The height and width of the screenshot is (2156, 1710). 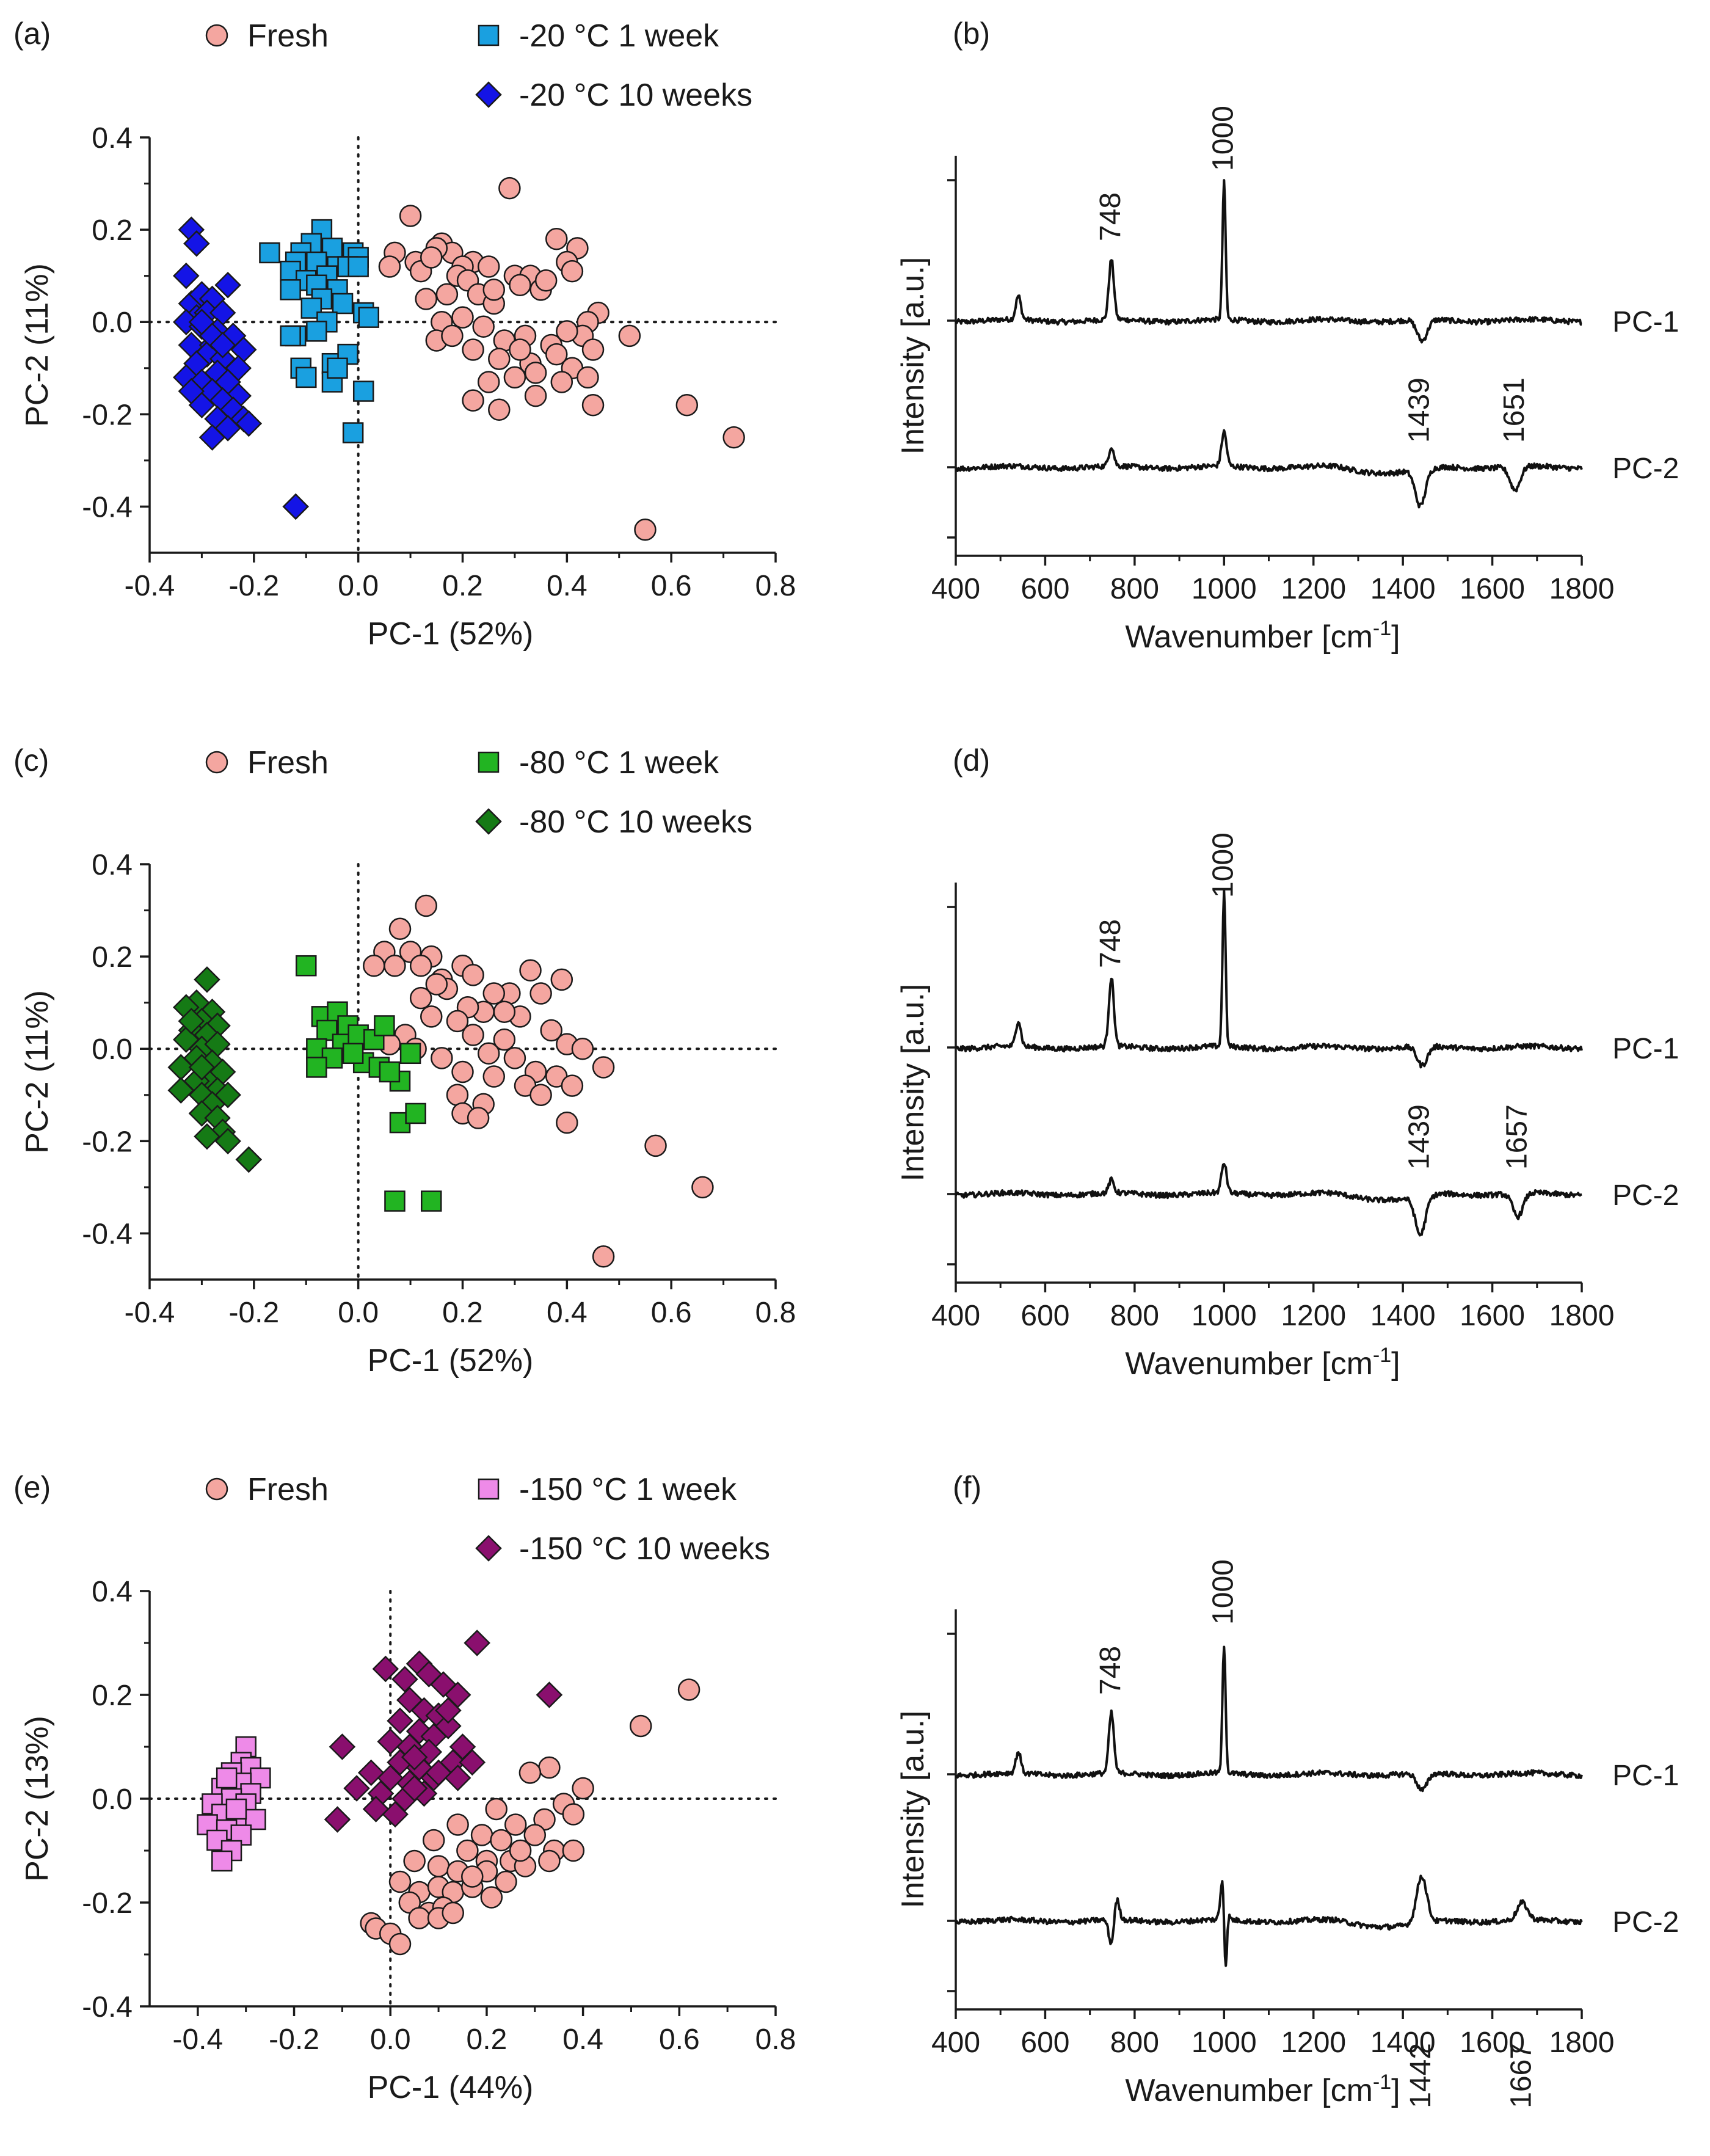 I want to click on peak-label: 1667, so click(x=1522, y=2075).